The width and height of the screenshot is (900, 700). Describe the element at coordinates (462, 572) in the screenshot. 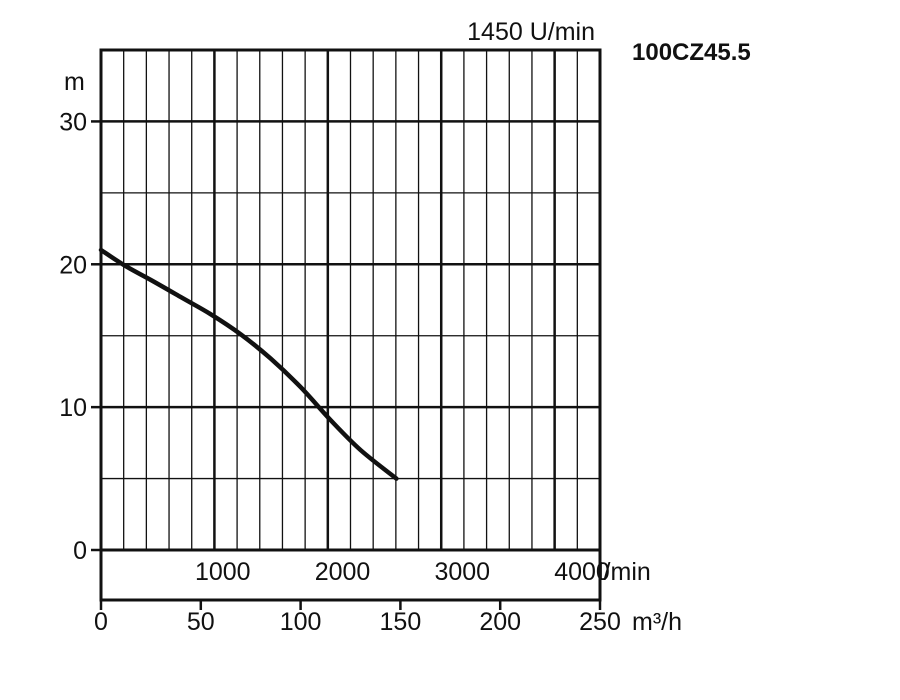

I see `x2-tick-label: 3000` at that location.